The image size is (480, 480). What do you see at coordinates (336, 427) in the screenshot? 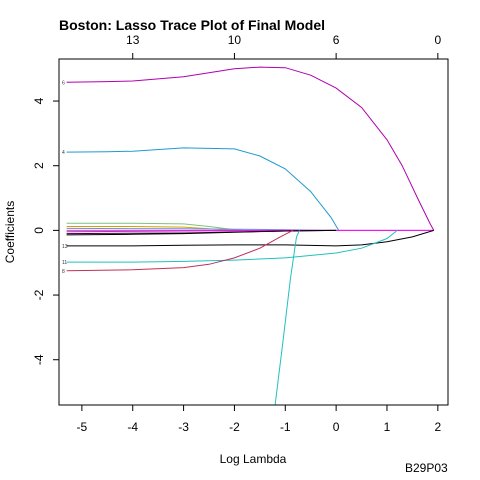
I see `x-tick-label: 0` at bounding box center [336, 427].